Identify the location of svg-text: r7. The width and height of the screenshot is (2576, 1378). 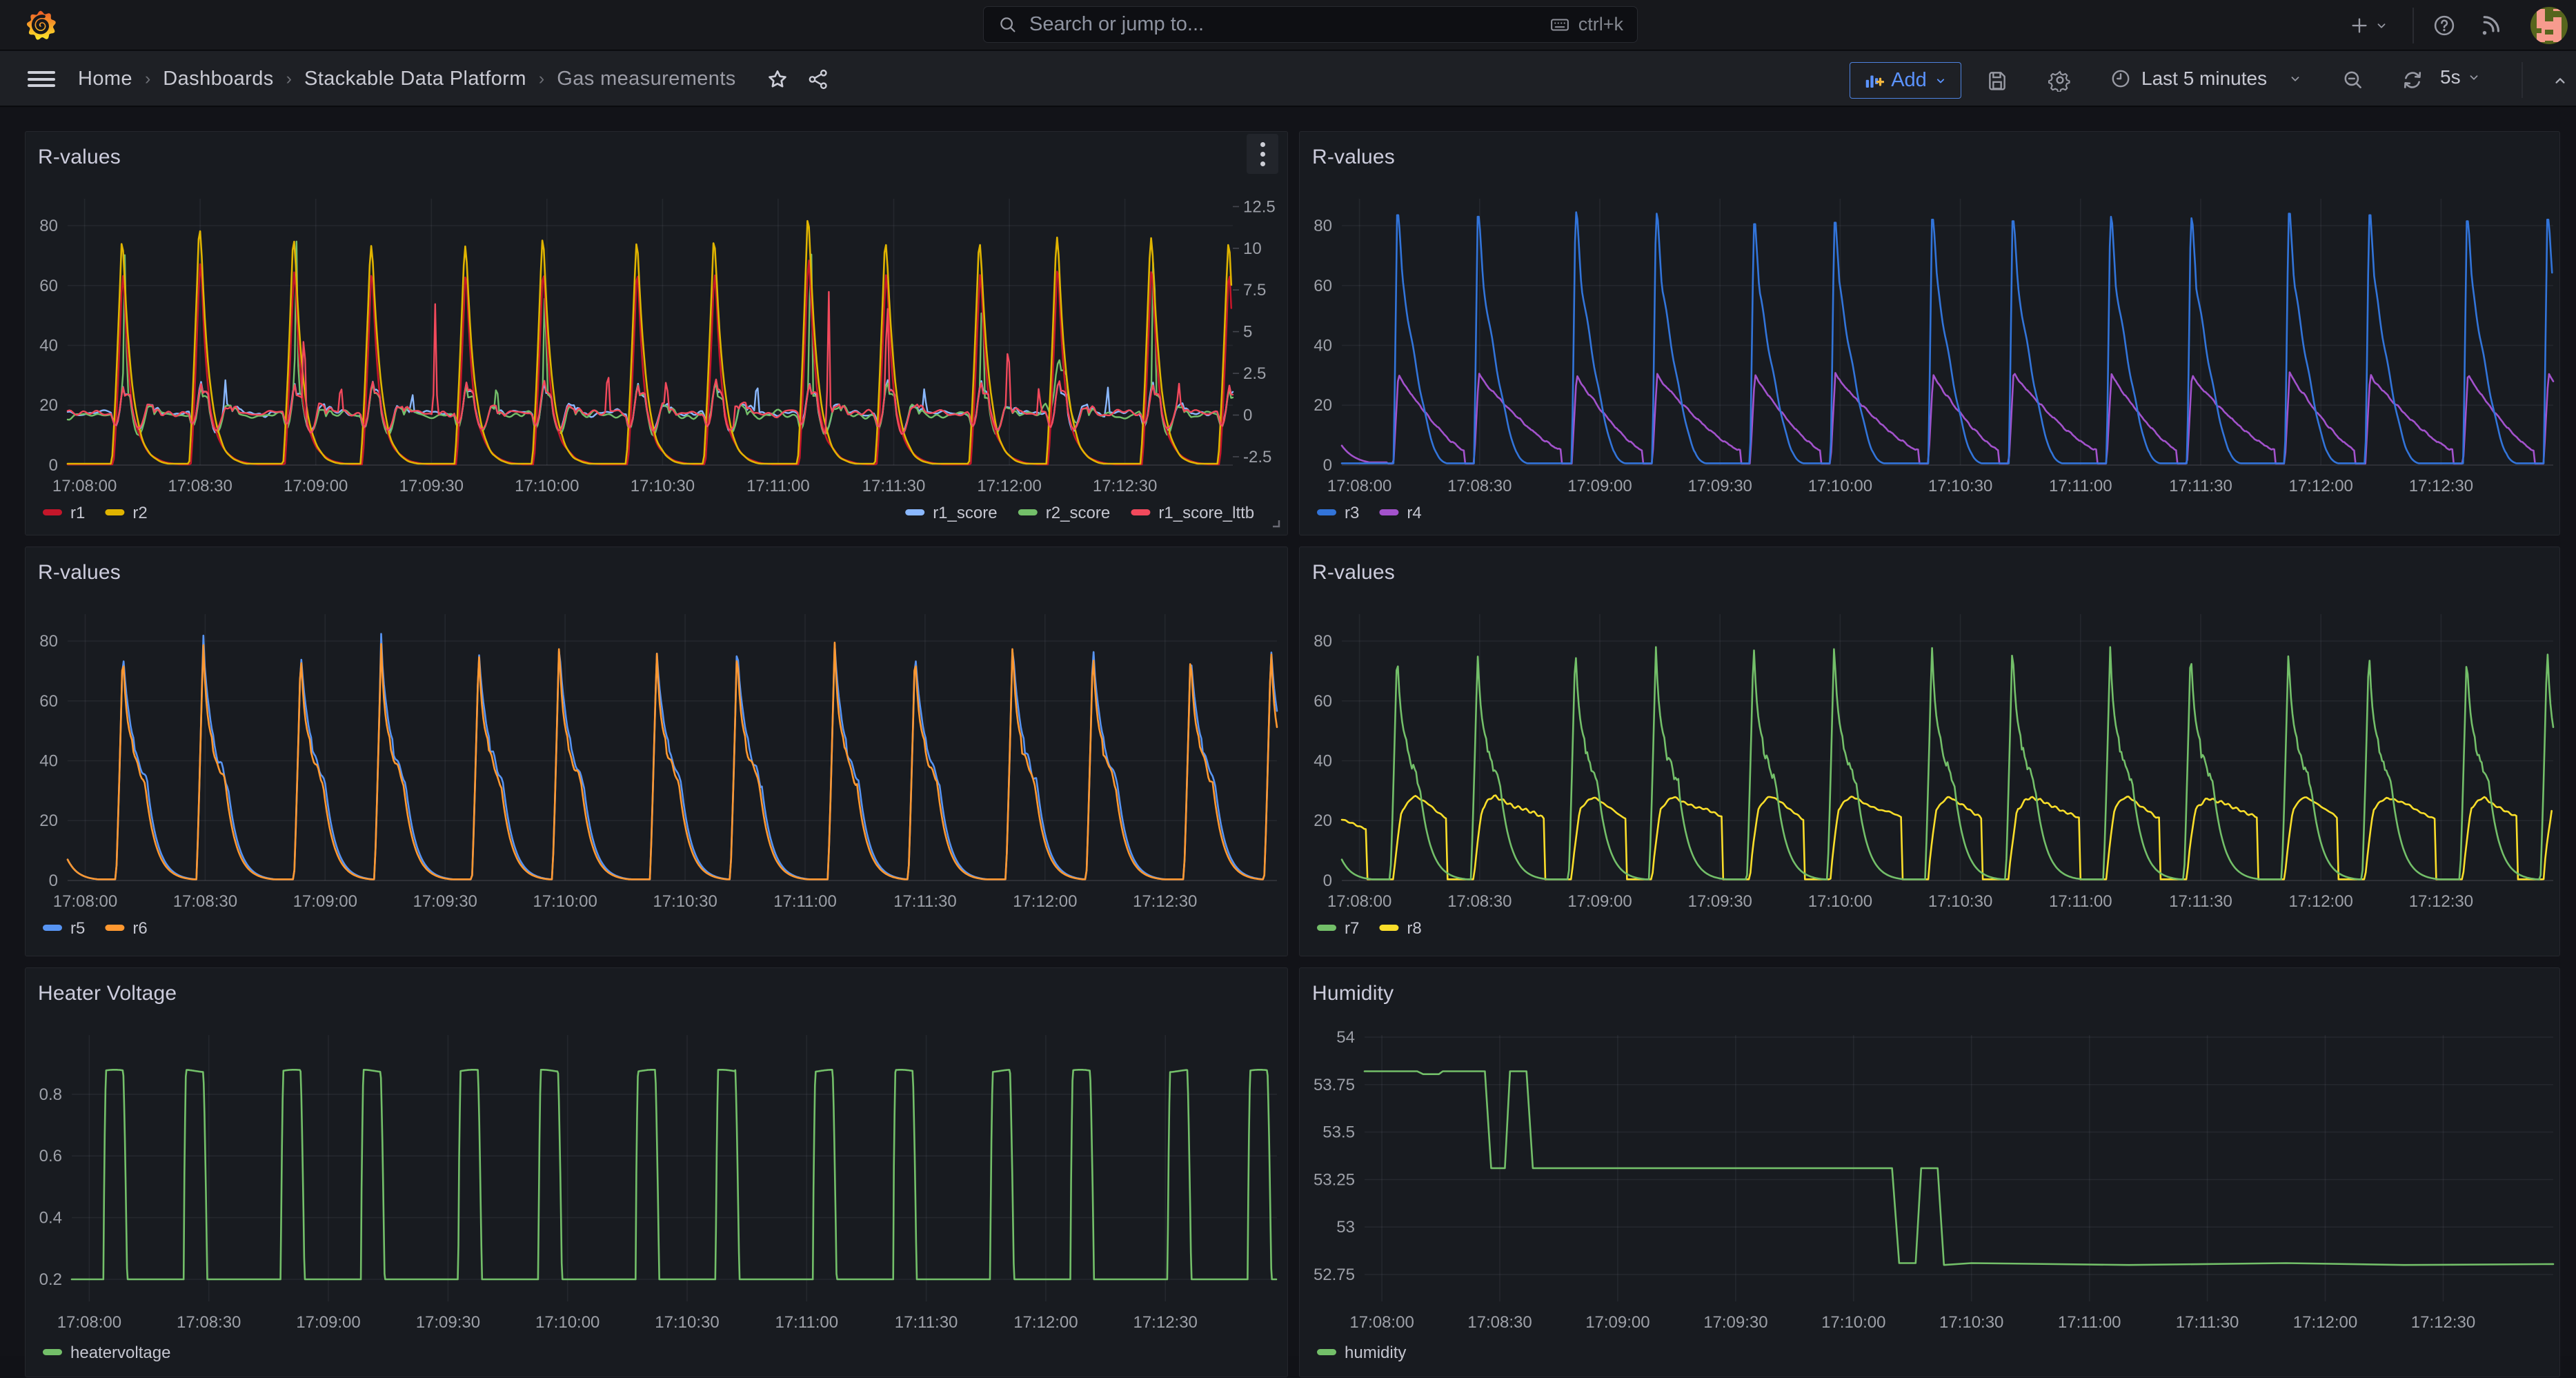
(1352, 929).